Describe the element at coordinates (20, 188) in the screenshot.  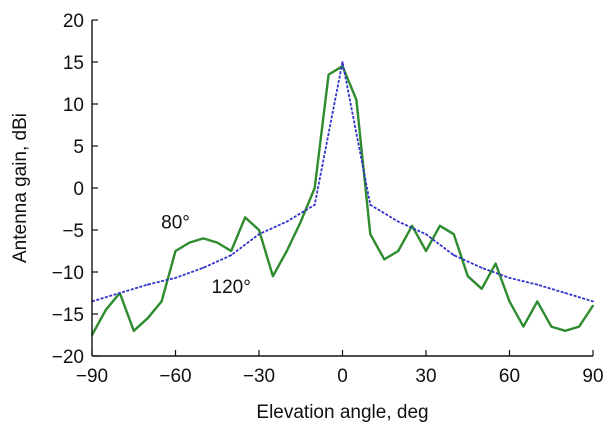
I see `y-axis-title: Antenna gain, dBi` at that location.